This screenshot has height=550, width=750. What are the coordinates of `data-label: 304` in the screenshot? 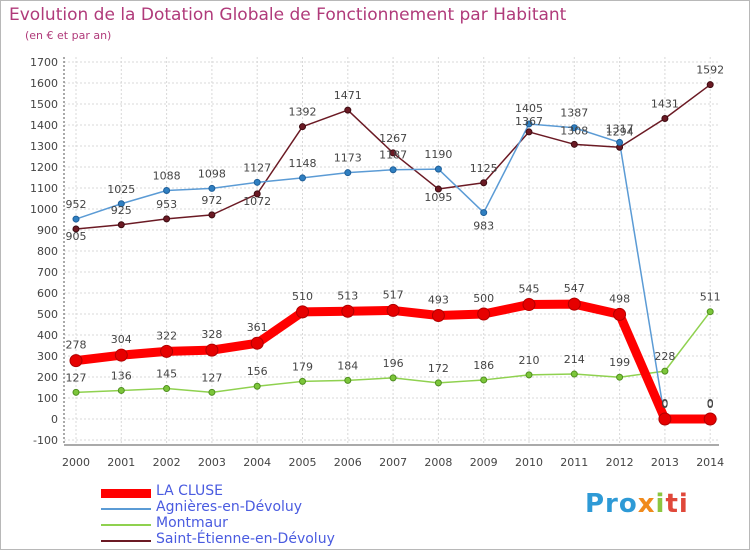 It's located at (121, 339).